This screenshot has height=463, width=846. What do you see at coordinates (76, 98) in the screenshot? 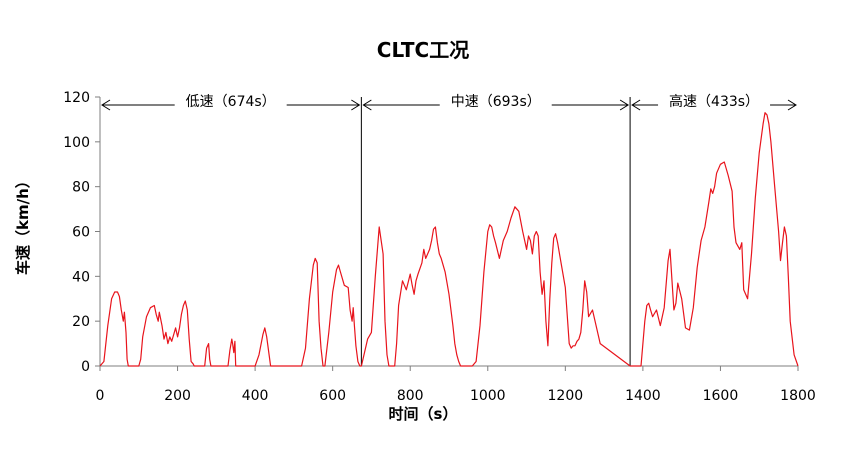
I see `y-tick-label: 120` at bounding box center [76, 98].